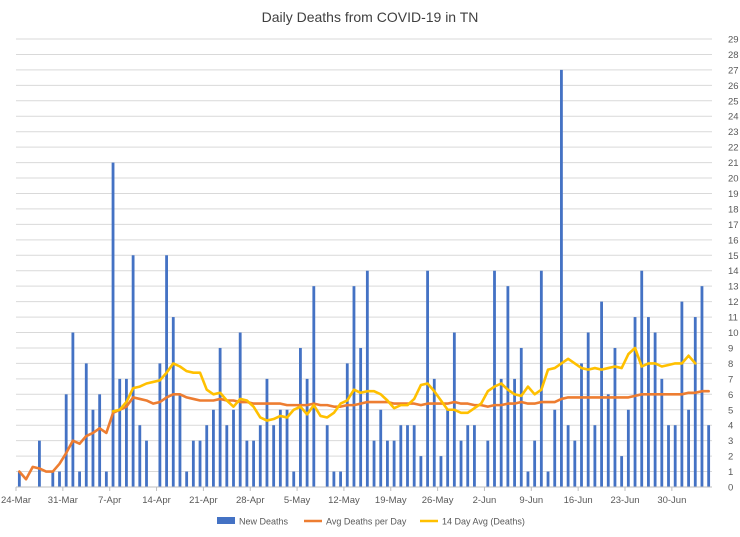 The width and height of the screenshot is (740, 537). What do you see at coordinates (109, 500) in the screenshot?
I see `x-tick-label: 7-Apr` at bounding box center [109, 500].